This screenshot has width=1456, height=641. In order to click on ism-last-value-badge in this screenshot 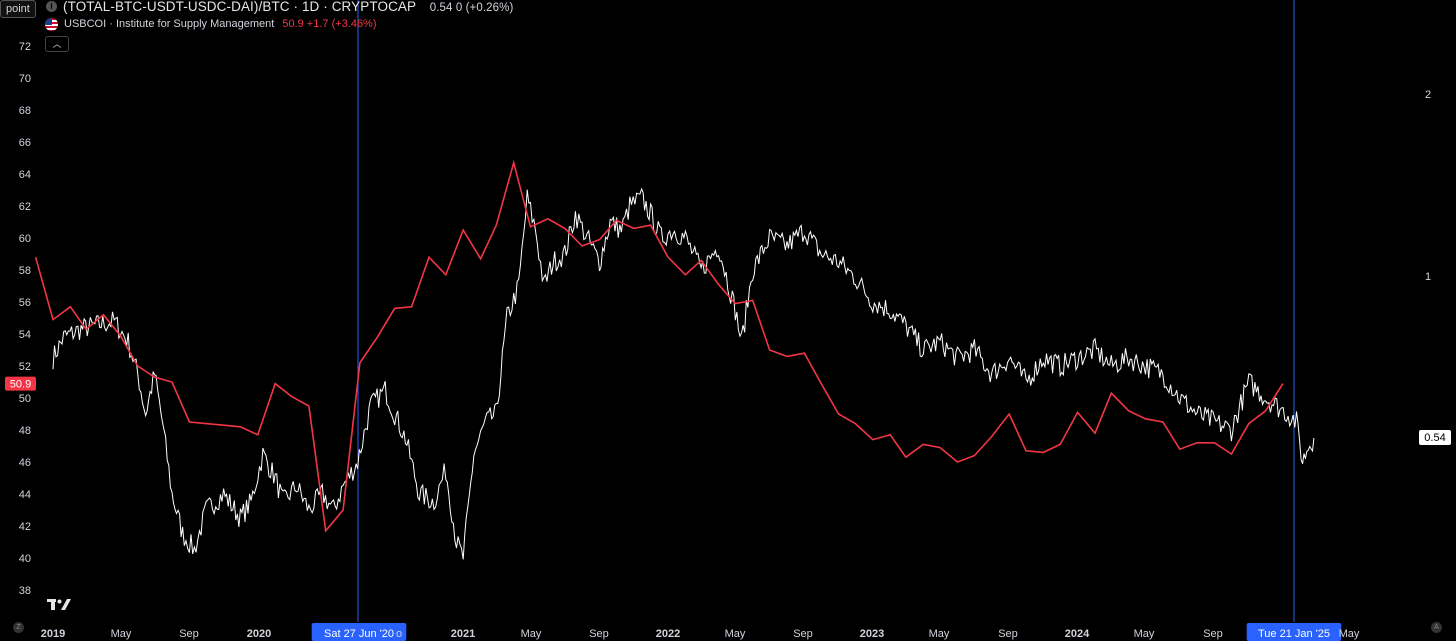, I will do `click(20, 383)`.